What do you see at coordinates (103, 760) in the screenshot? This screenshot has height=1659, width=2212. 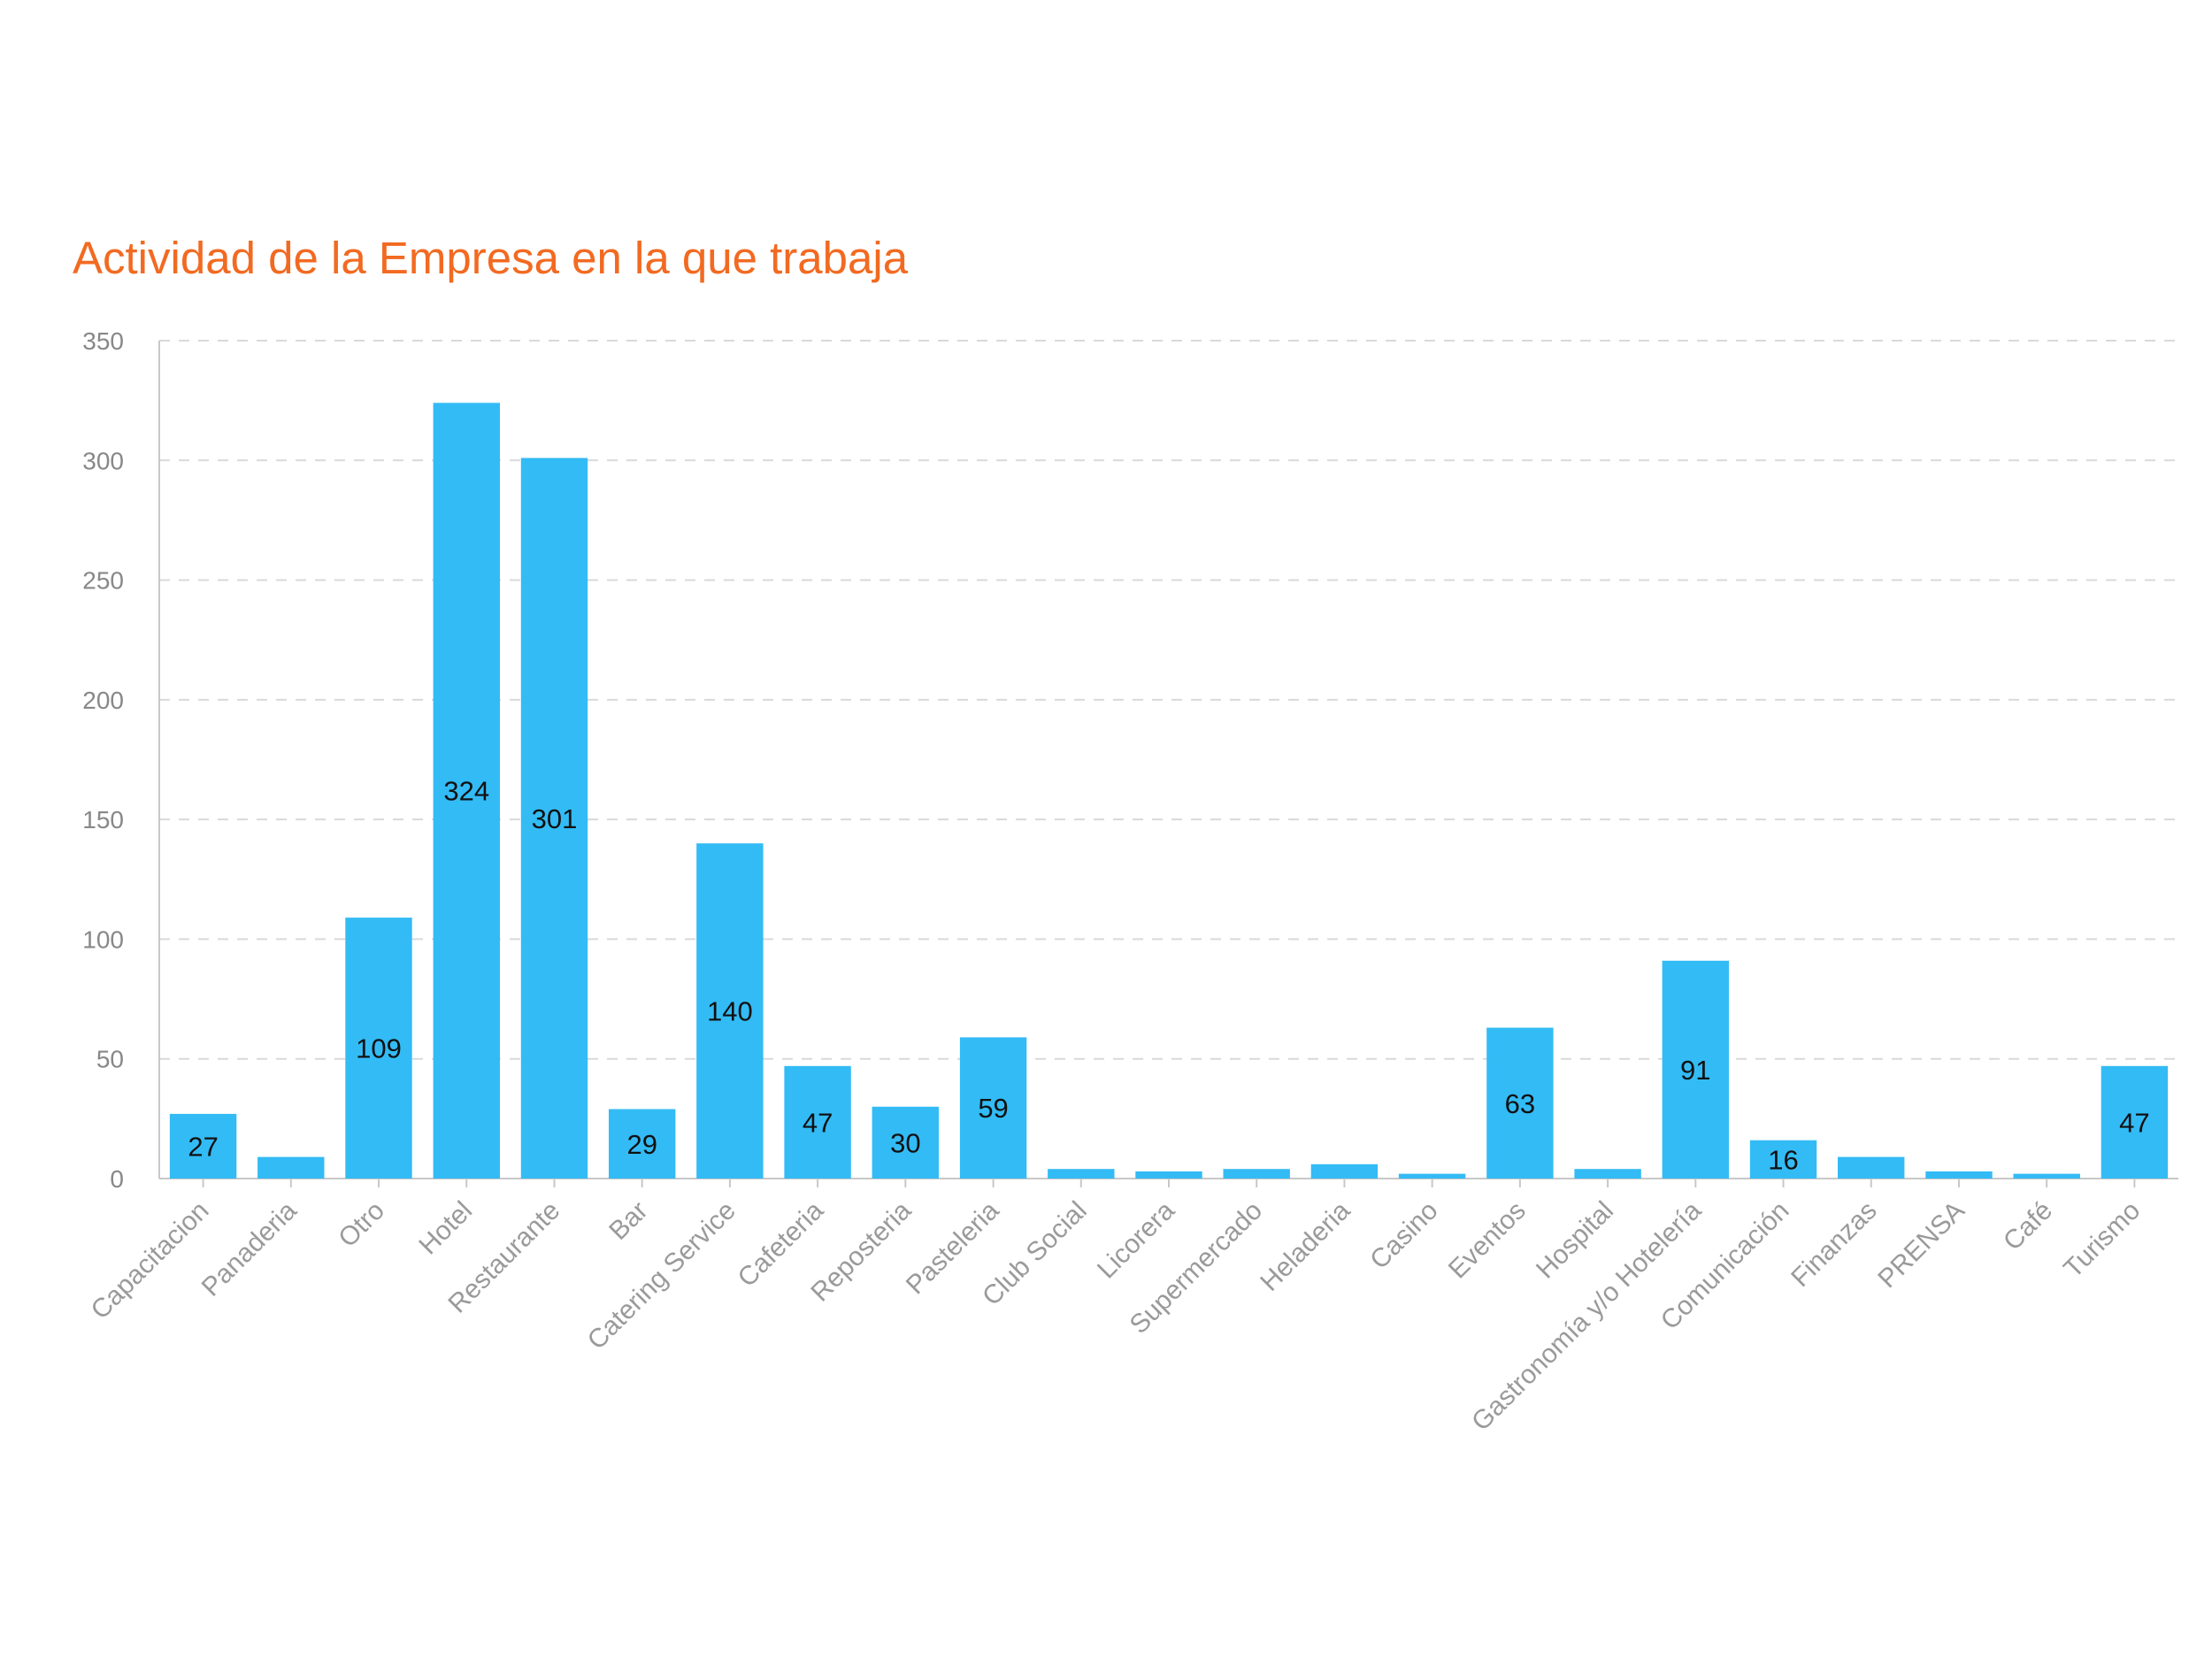 I see `y-axis-tick-labels: 0 50 100 150 200 250 300 350` at bounding box center [103, 760].